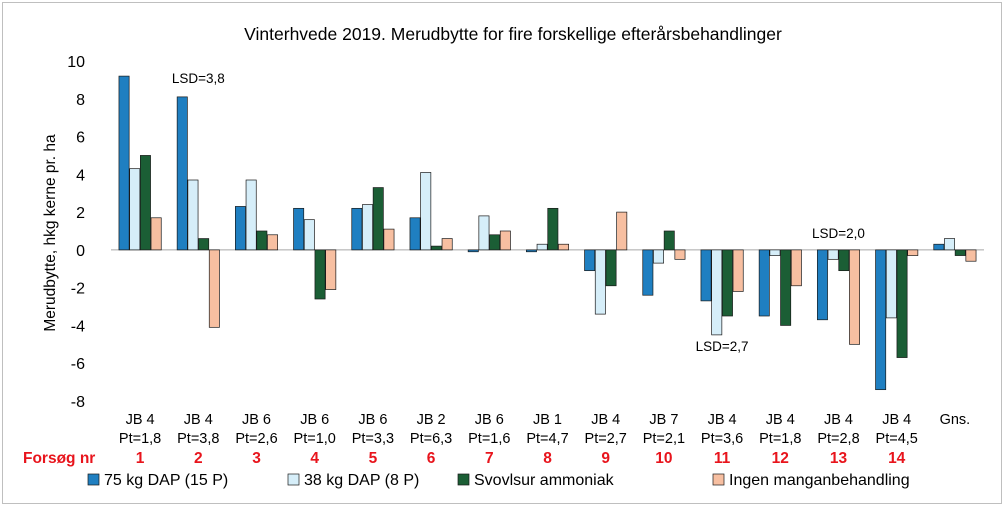 This screenshot has height=506, width=1004. What do you see at coordinates (59, 458) in the screenshot?
I see `trial-row-label: Forsøg nr` at bounding box center [59, 458].